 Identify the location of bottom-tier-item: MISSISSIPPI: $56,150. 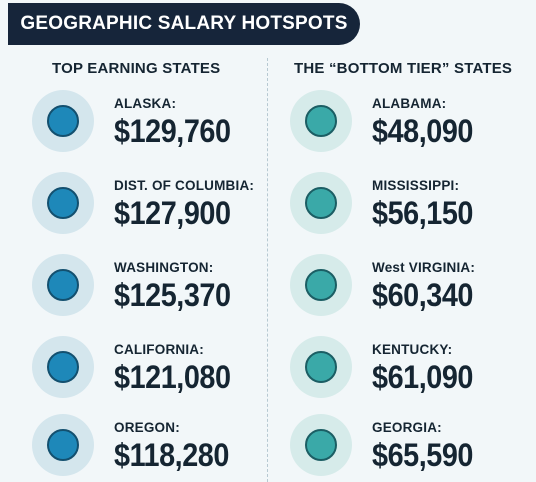
(387, 203).